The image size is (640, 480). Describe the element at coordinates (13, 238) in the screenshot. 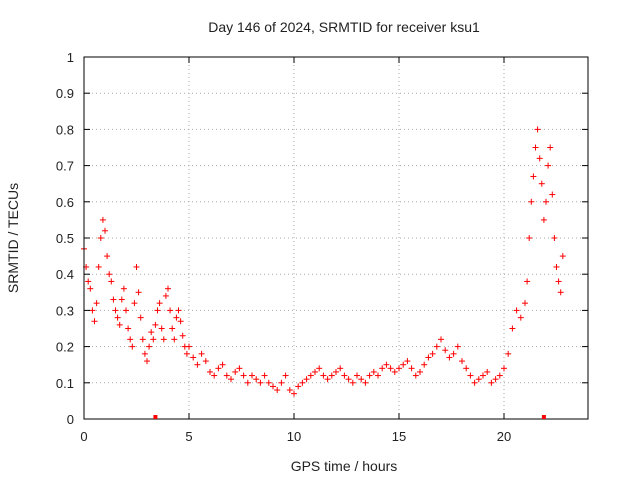

I see `y-axis-label: SRMTID / TECUs` at that location.